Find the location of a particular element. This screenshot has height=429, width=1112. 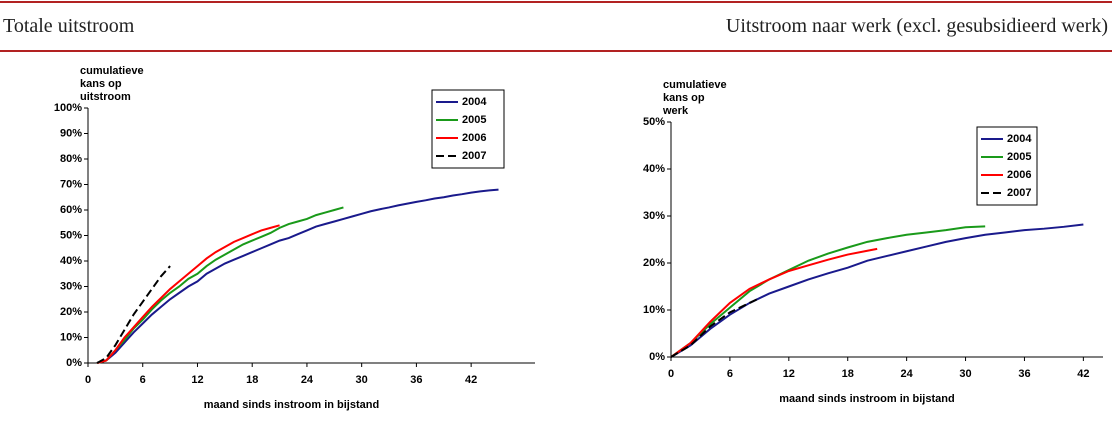

y-axis-label: uitstroom is located at coordinates (105, 97).